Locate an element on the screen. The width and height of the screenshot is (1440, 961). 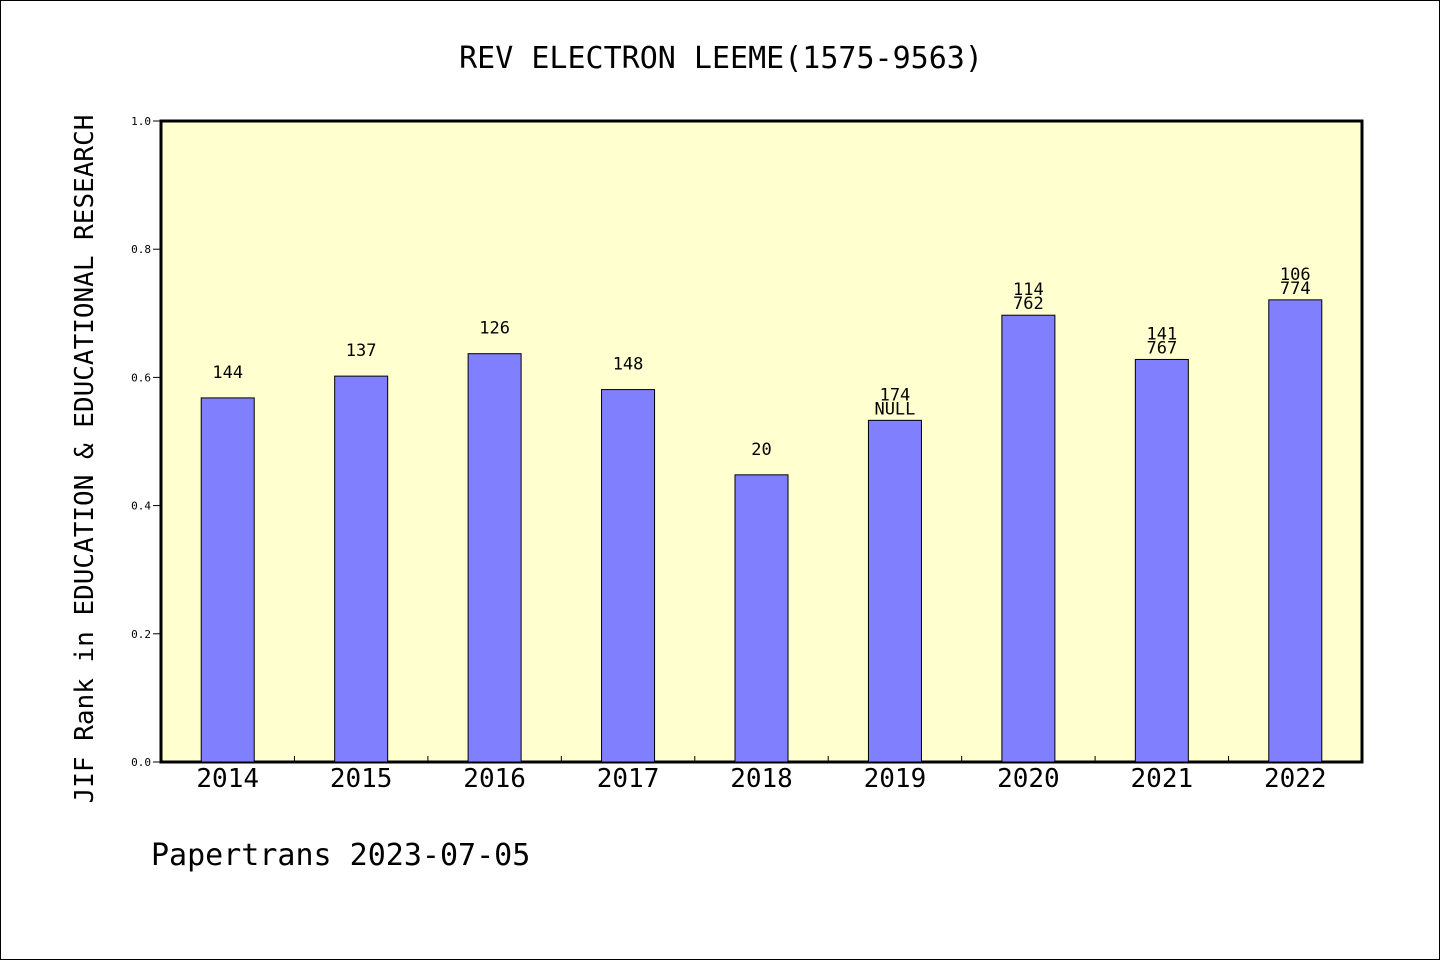
x-axis-ticks: 2014 2015 2016 2017 2018 2019 2020 2021 2022 is located at coordinates (761, 775).